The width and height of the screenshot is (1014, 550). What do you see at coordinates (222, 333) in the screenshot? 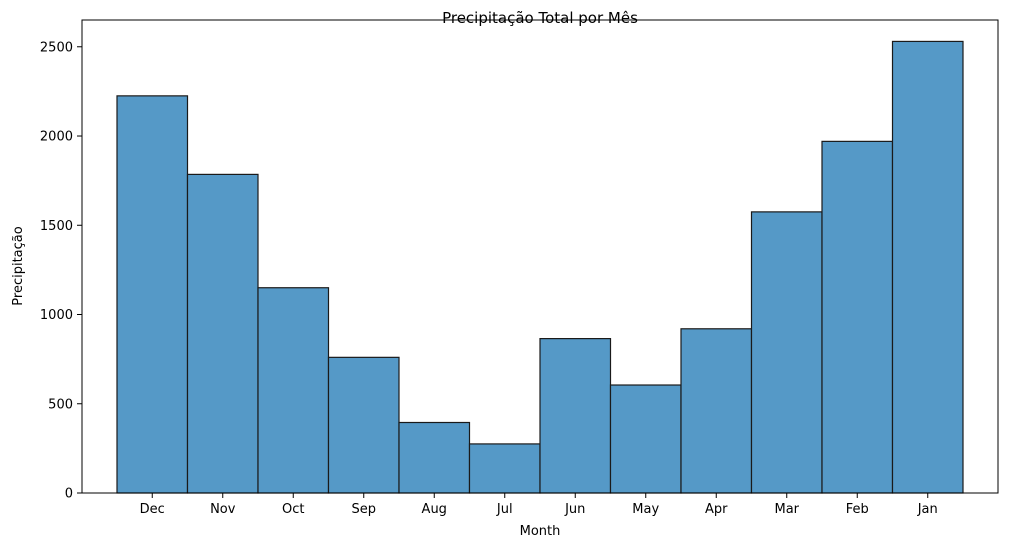
I see `bar-nov` at bounding box center [222, 333].